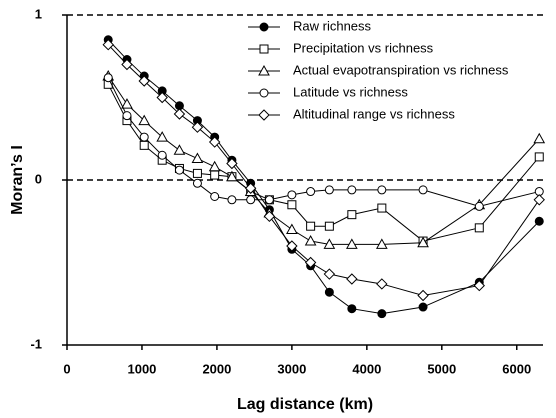 The height and width of the screenshot is (418, 556). I want to click on legend-label: Latitude vs richness, so click(350, 91).